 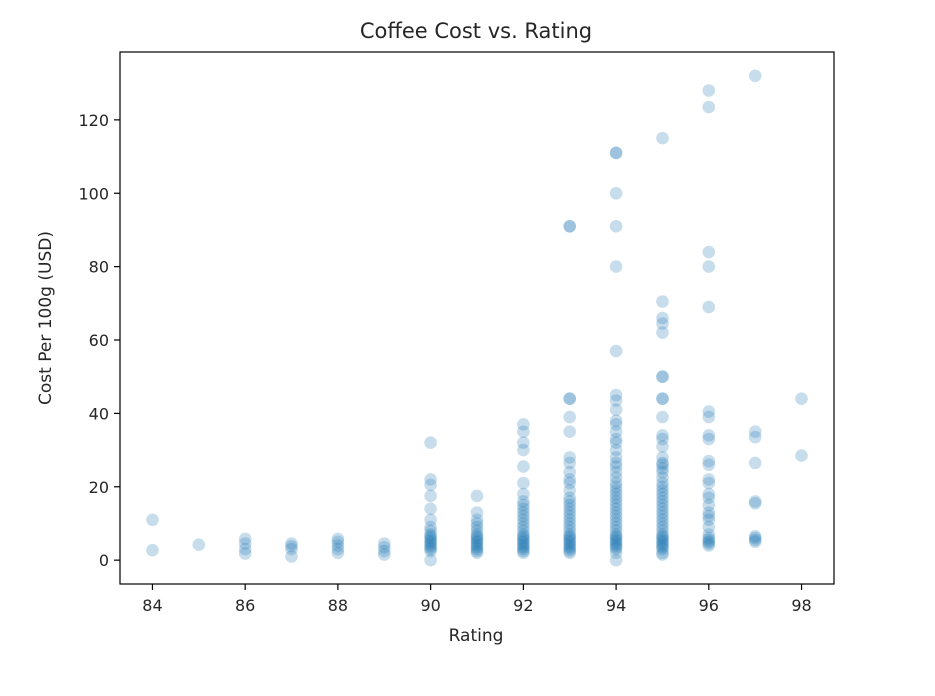 What do you see at coordinates (99, 487) in the screenshot?
I see `y-tick-label: 20` at bounding box center [99, 487].